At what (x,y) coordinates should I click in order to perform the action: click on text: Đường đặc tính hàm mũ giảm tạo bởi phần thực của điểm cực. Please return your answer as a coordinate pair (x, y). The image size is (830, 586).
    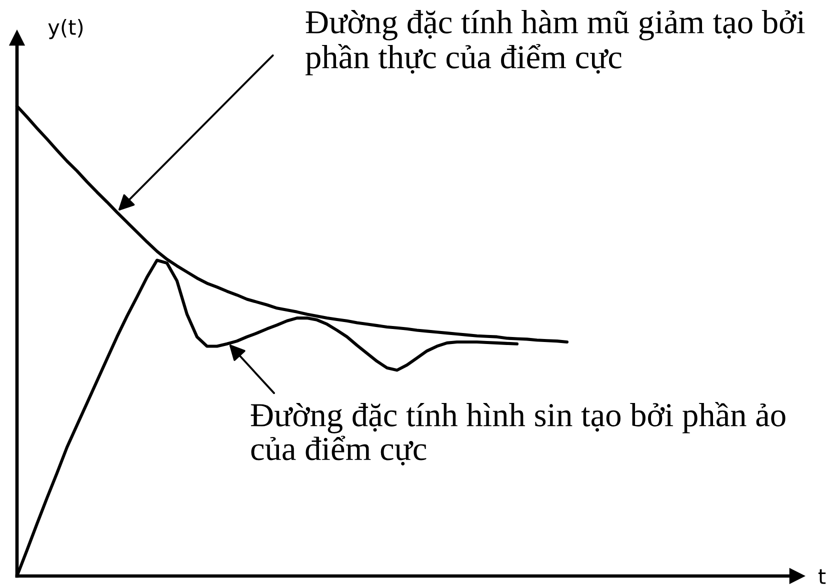
    Looking at the image, I should click on (555, 43).